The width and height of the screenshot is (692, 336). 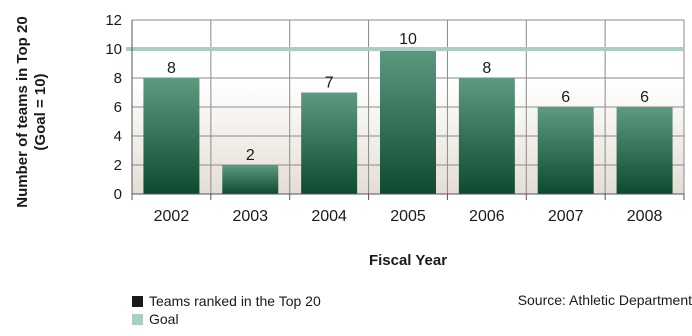 What do you see at coordinates (408, 260) in the screenshot?
I see `x-axis-title: Fiscal Year` at bounding box center [408, 260].